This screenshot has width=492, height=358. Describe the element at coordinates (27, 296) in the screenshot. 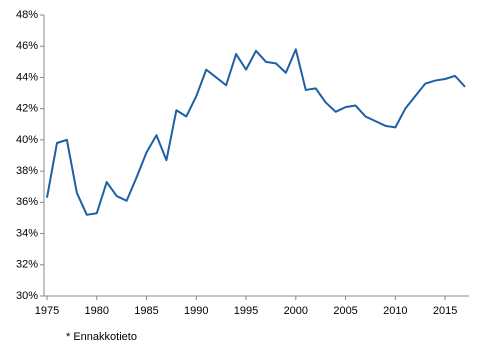

I see `y-tick-label: 30%` at that location.